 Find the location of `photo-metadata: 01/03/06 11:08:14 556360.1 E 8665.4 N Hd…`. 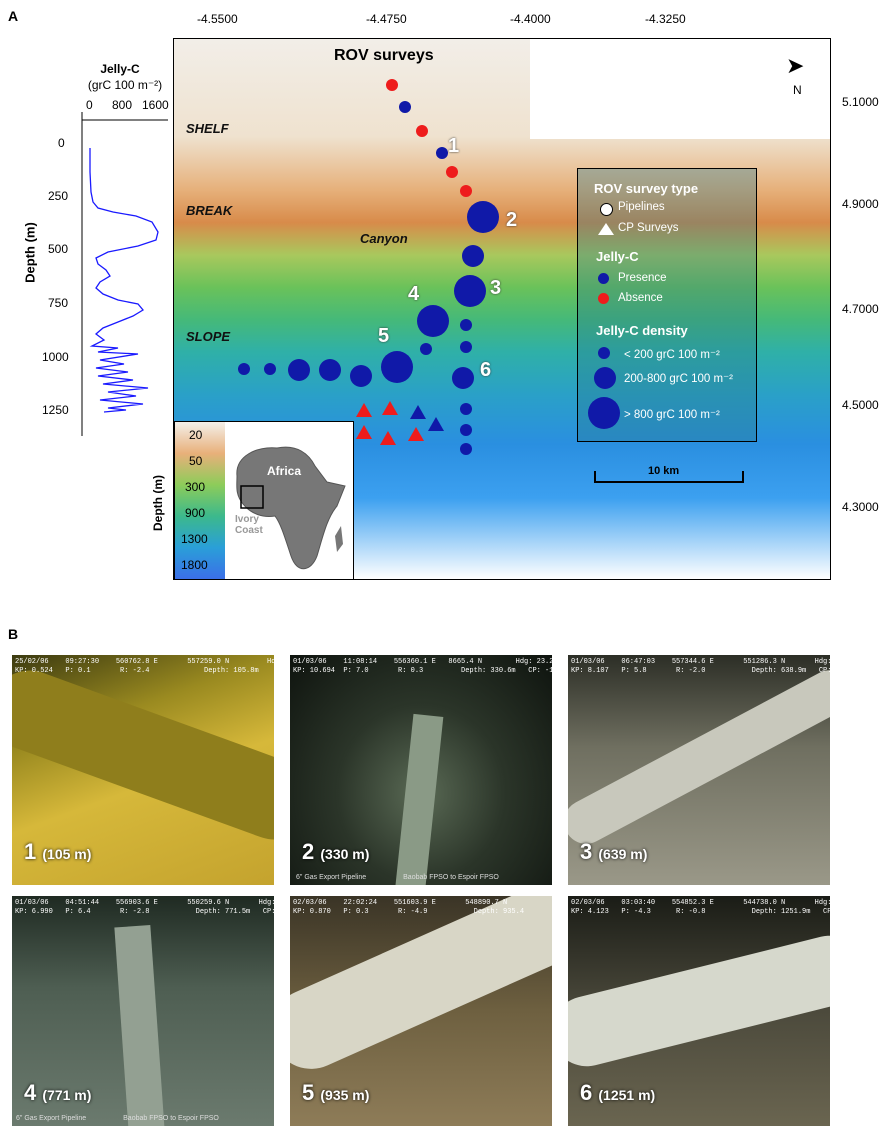

photo-metadata: 01/03/06 11:08:14 556360.1 E 8665.4 N Hd… is located at coordinates (422, 666).